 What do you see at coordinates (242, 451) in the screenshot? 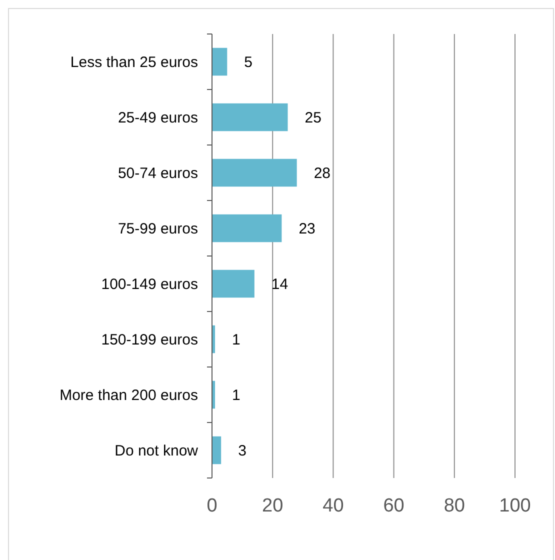
I see `data-label: 3` at bounding box center [242, 451].